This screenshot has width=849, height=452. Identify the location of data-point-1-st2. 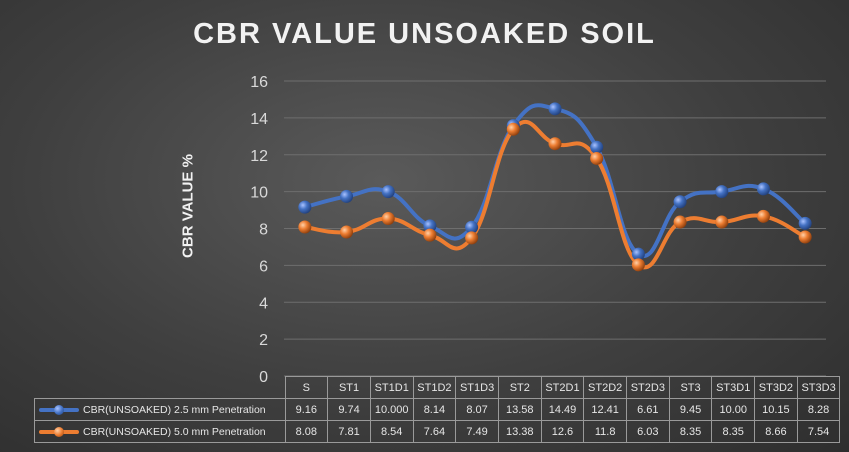
(513, 129).